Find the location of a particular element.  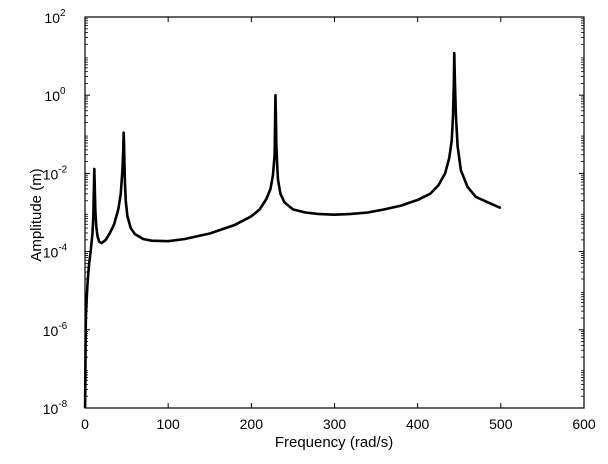

y-tick-label: 10⁻⁸ is located at coordinates (55, 408).